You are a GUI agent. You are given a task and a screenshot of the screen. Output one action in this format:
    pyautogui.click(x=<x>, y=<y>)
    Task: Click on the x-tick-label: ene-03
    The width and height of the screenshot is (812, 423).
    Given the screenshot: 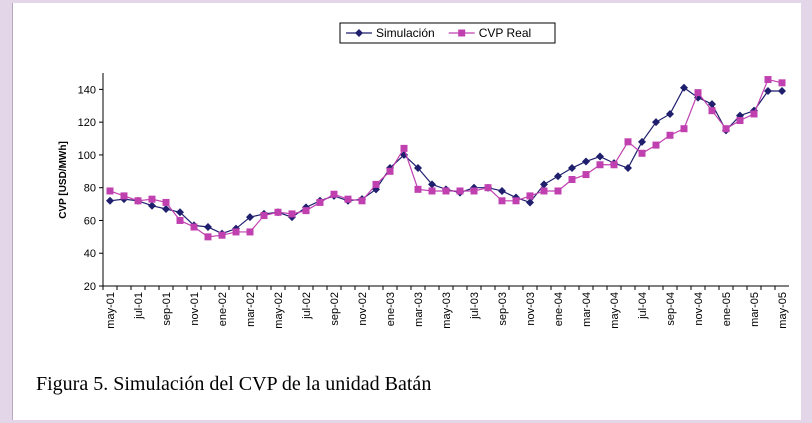 What is the action you would take?
    pyautogui.click(x=391, y=309)
    